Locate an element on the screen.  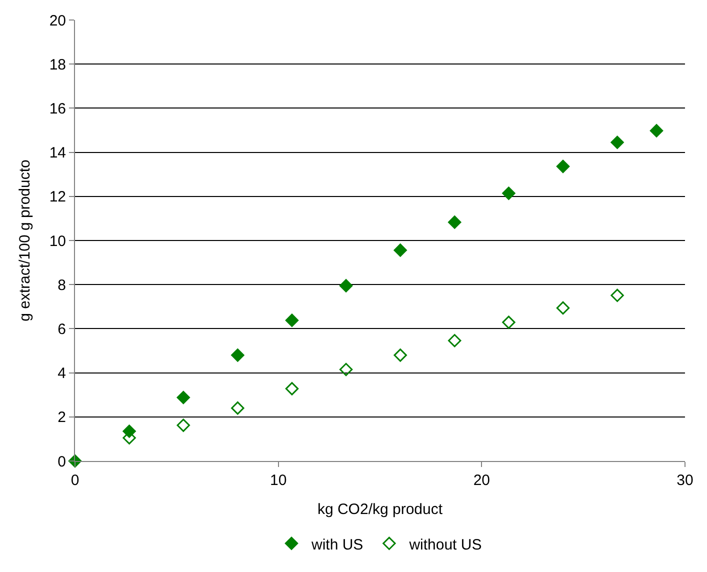
y-tick-label: 14 is located at coordinates (57, 153).